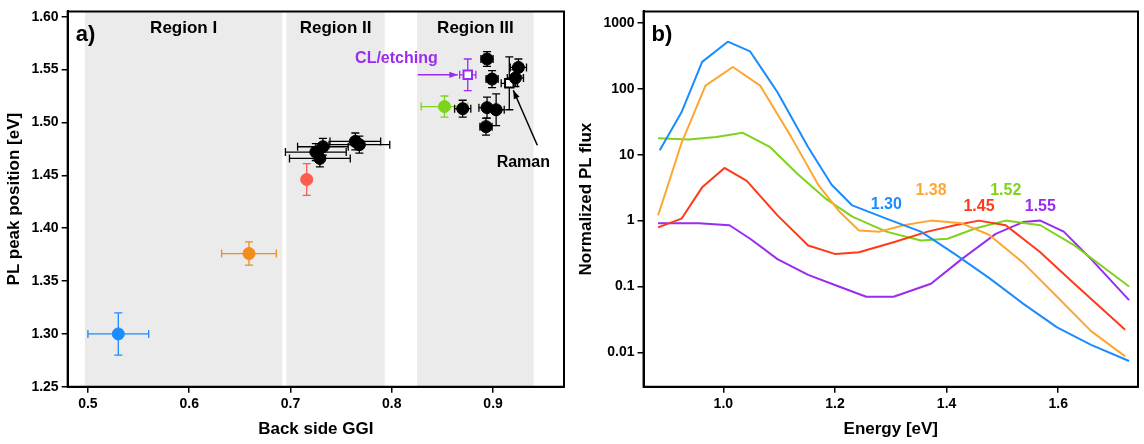  What do you see at coordinates (396, 57) in the screenshot?
I see `annotation: CL/etching` at bounding box center [396, 57].